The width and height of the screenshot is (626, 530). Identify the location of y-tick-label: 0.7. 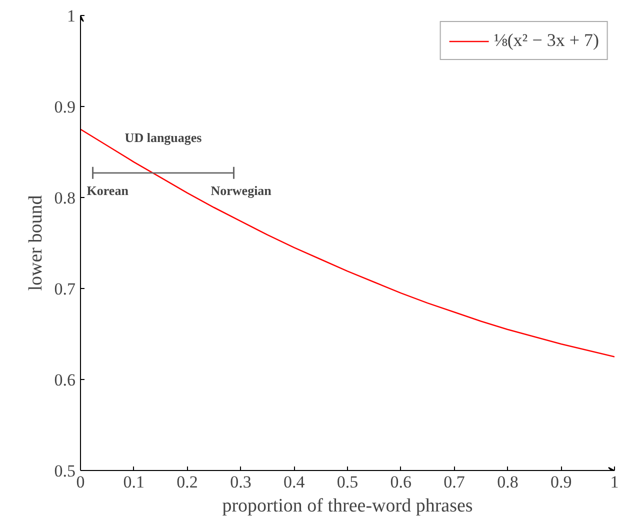
(65, 289).